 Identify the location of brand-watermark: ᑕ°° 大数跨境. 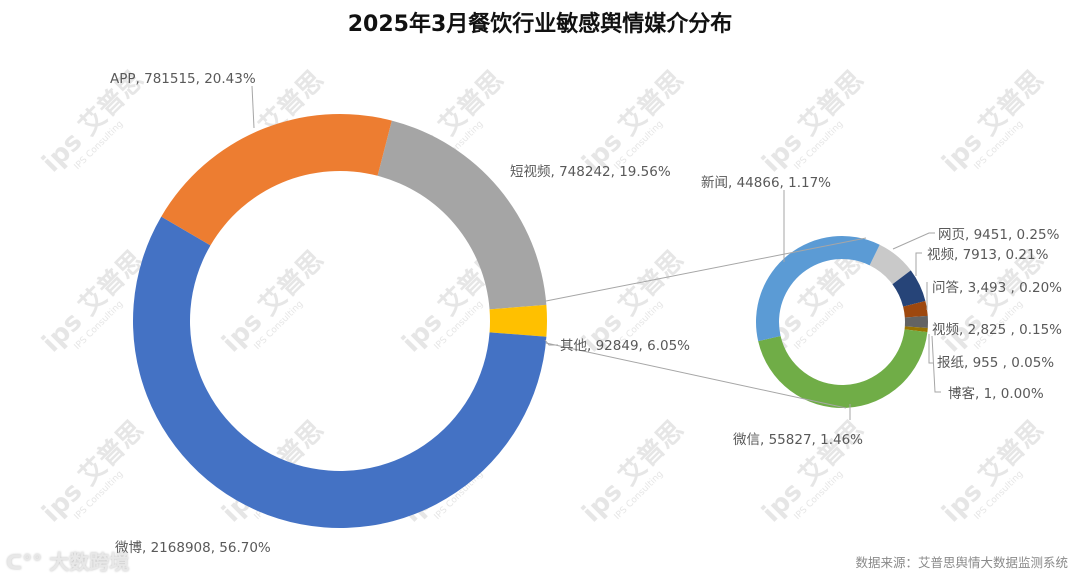
(67, 560).